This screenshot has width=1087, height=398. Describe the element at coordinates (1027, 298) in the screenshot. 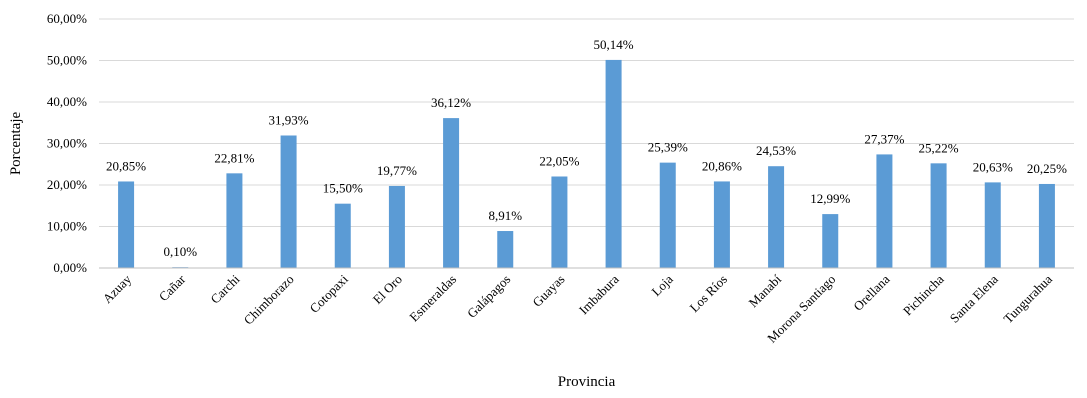

I see `x-tick-label: Tungurahua` at that location.